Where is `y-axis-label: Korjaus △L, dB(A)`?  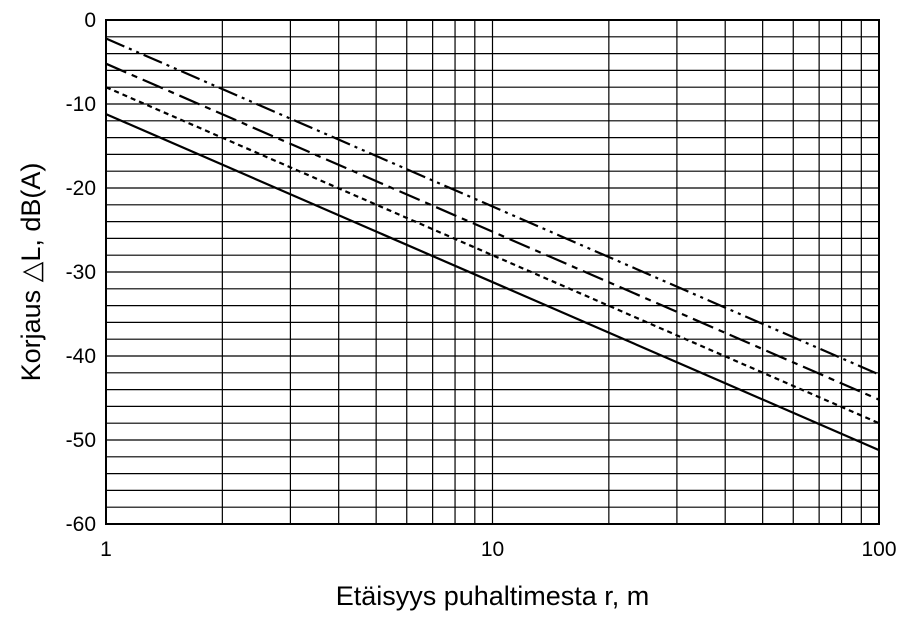 y-axis-label: Korjaus △L, dB(A) is located at coordinates (31, 272).